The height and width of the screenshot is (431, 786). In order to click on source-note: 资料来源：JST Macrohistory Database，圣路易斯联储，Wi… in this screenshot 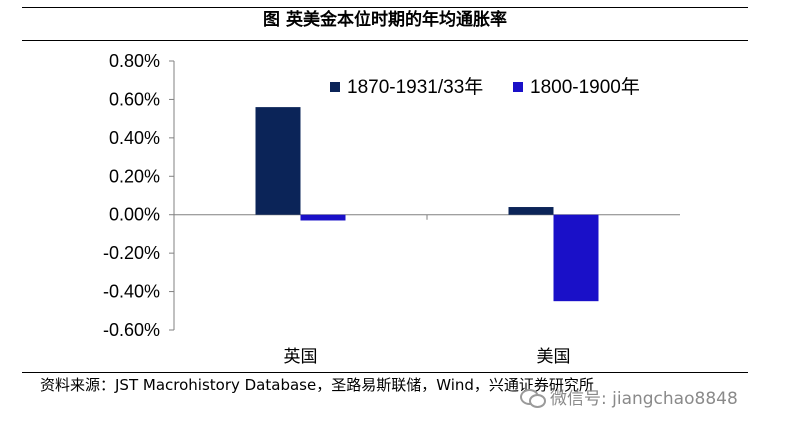, I will do `click(317, 385)`.